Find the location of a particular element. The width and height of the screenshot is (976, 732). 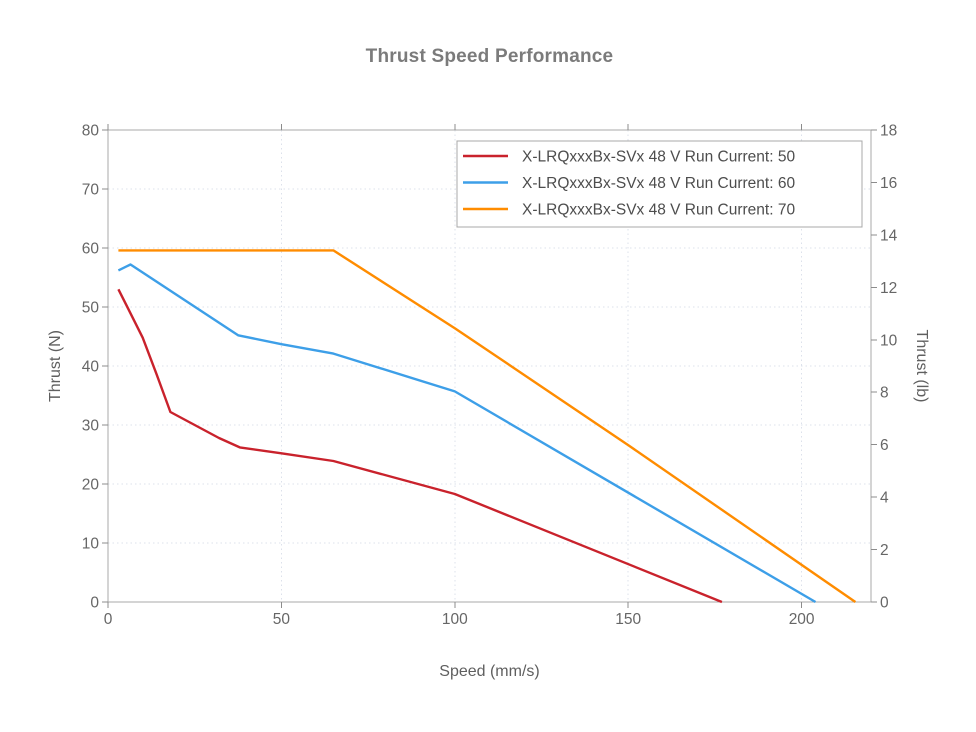

y-tick-label-right-0: 0 is located at coordinates (884, 603).